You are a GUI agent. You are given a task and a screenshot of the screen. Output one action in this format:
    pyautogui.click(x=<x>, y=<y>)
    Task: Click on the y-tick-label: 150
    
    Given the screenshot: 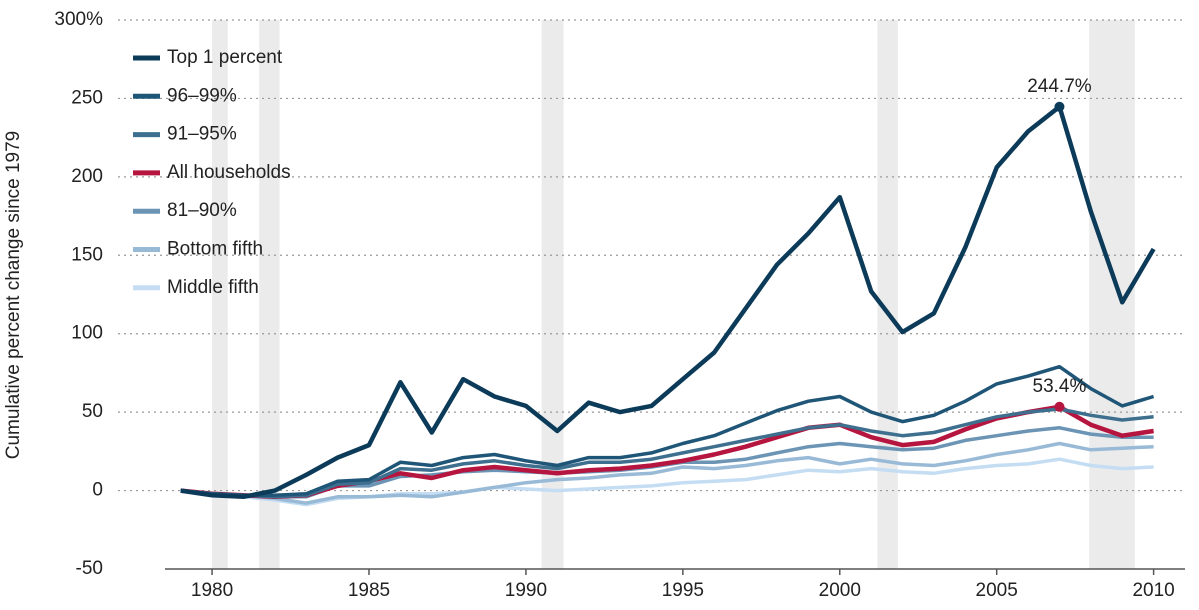 What is the action you would take?
    pyautogui.click(x=87, y=254)
    